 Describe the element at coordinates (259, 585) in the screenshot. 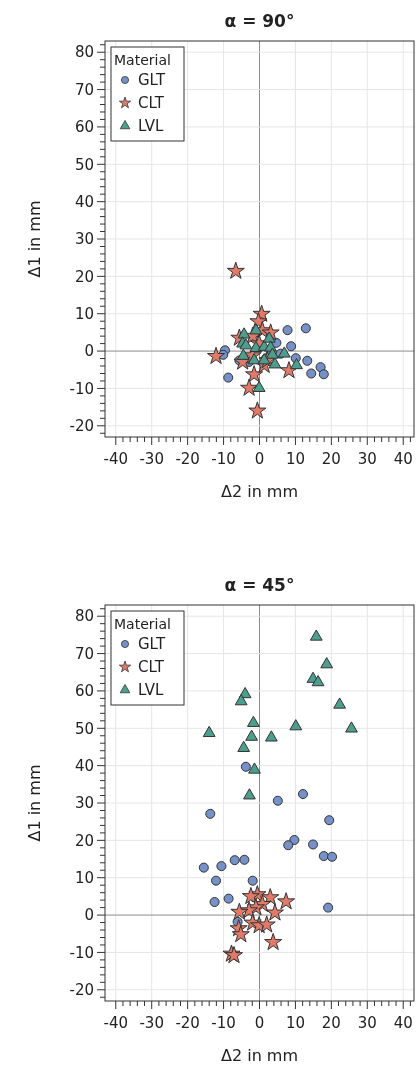

I see `chart-title: α = 45°` at that location.